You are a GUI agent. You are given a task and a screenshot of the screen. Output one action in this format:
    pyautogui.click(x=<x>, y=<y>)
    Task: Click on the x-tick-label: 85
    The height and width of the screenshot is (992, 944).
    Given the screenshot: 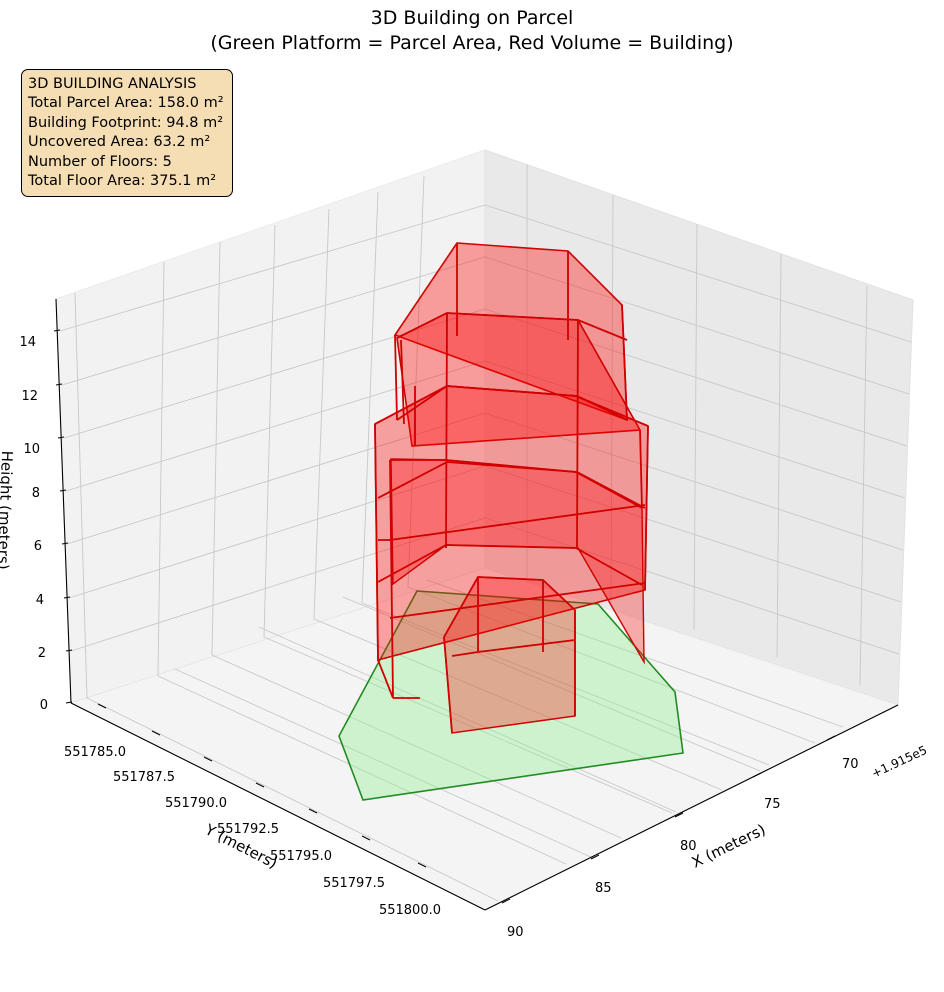 What is the action you would take?
    pyautogui.click(x=603, y=888)
    